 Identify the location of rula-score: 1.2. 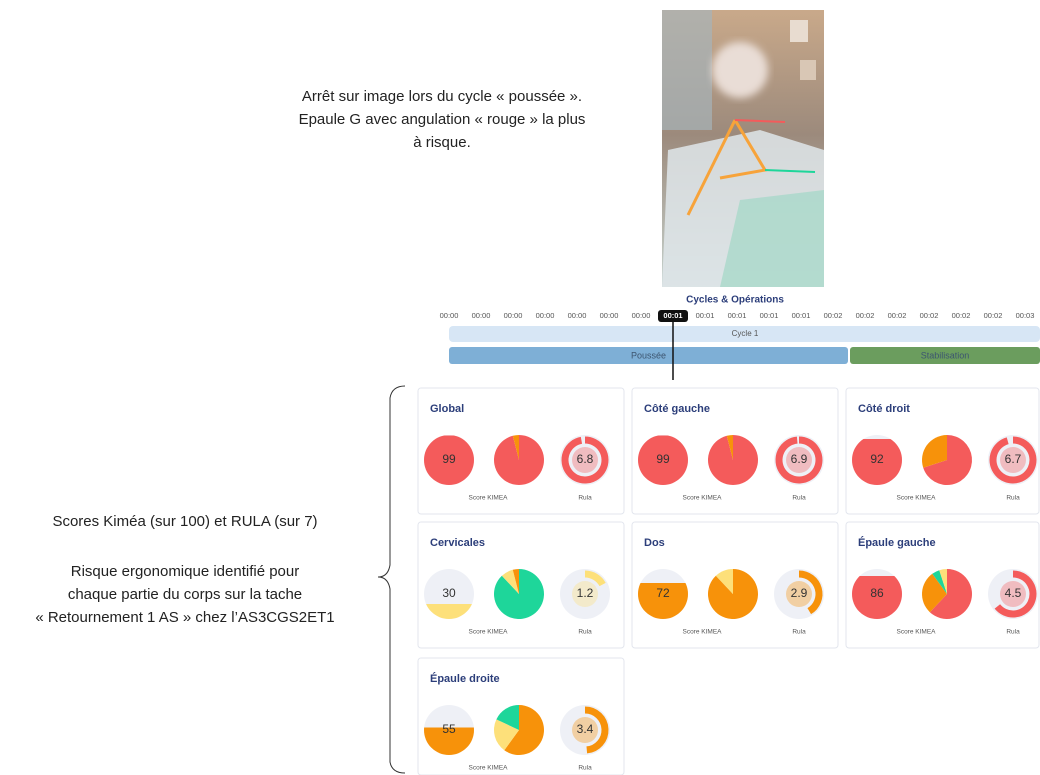
(585, 593).